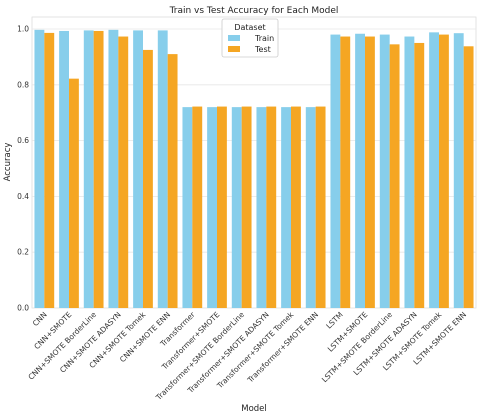 The image size is (480, 418). What do you see at coordinates (234, 38) in the screenshot?
I see `legend-swatch-train` at bounding box center [234, 38].